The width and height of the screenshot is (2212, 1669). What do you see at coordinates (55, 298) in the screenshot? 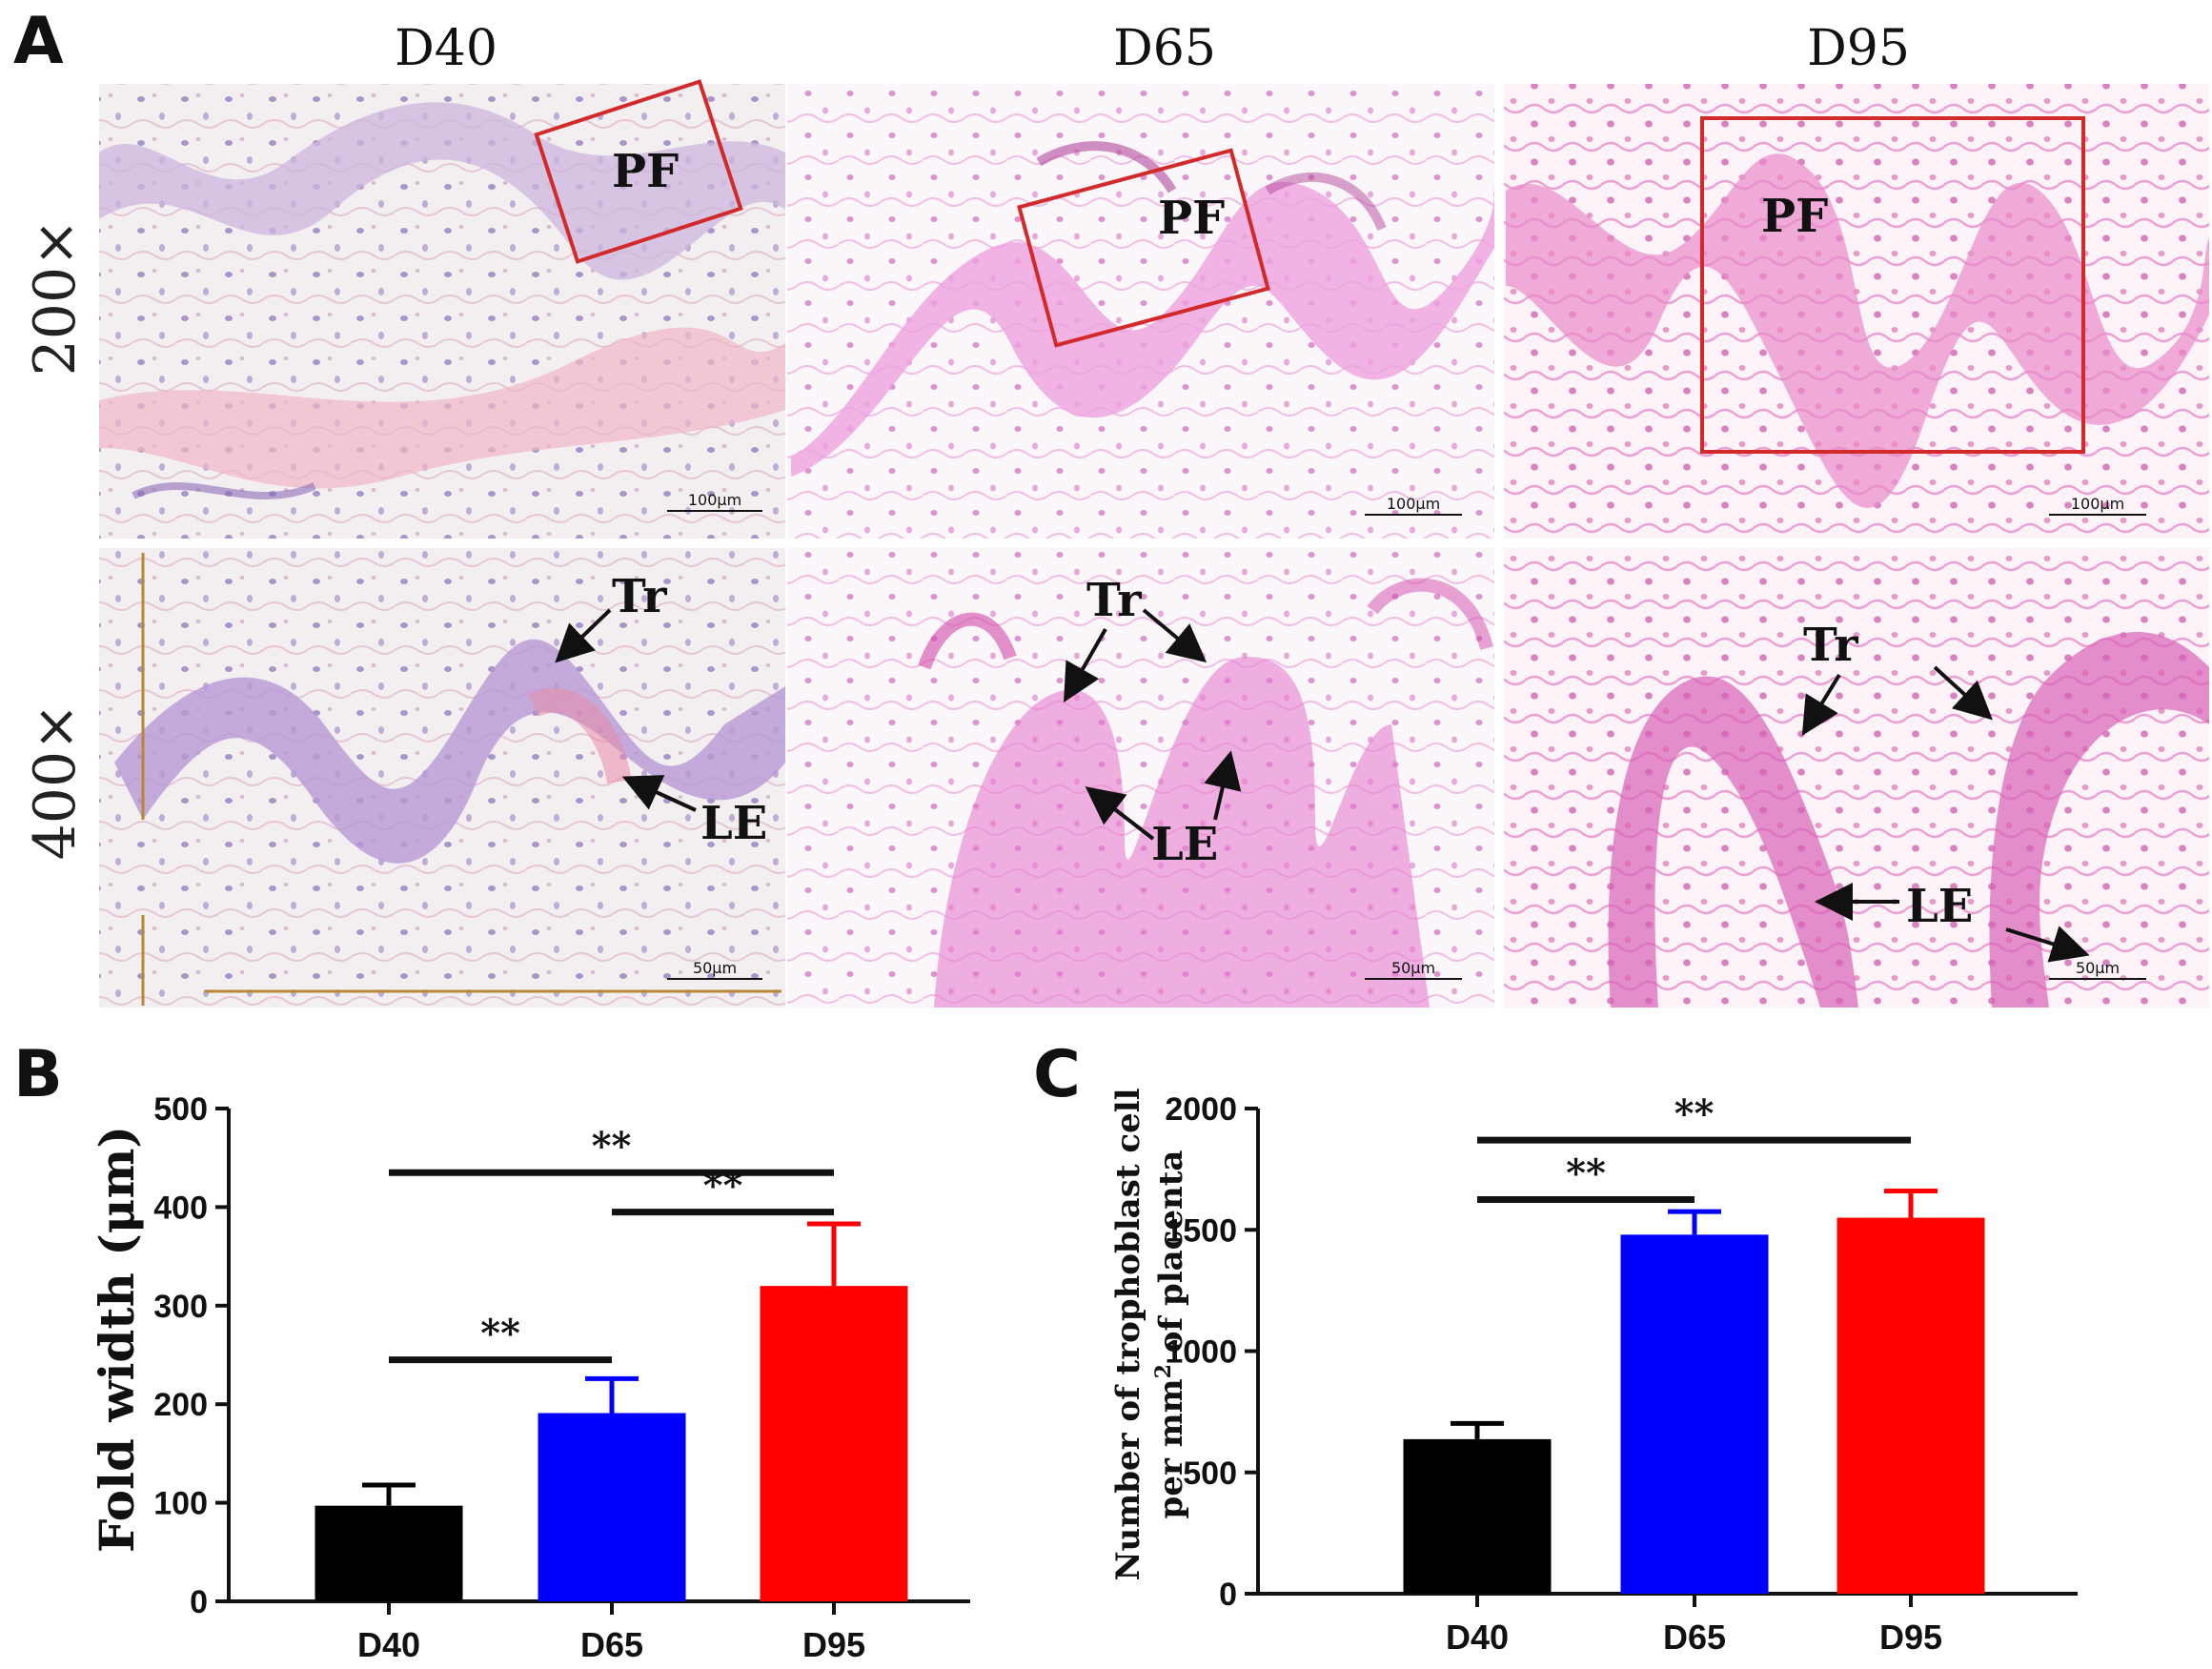
I see `row-header-200x: 200×` at bounding box center [55, 298].